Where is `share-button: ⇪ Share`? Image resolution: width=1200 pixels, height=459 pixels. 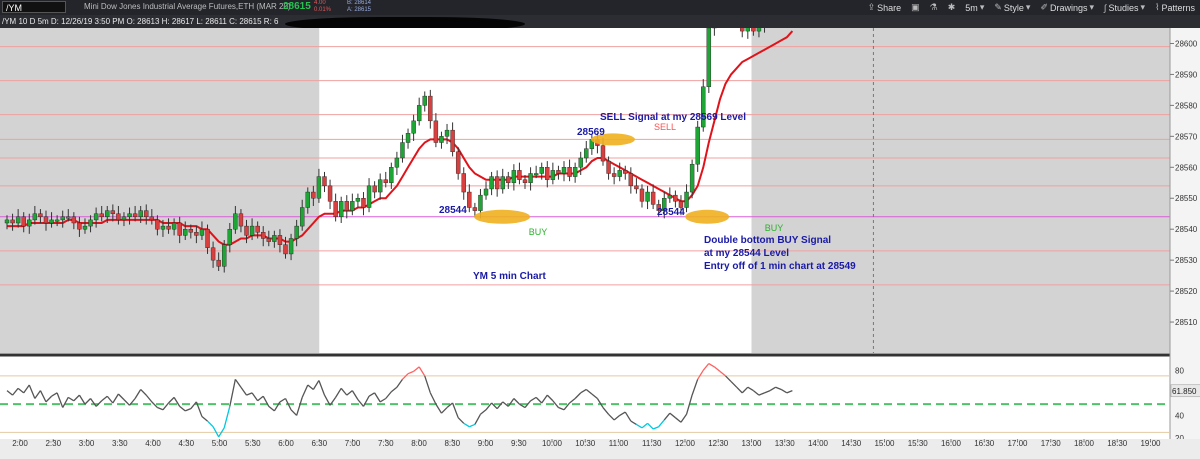 share-button: ⇪ Share is located at coordinates (885, 7).